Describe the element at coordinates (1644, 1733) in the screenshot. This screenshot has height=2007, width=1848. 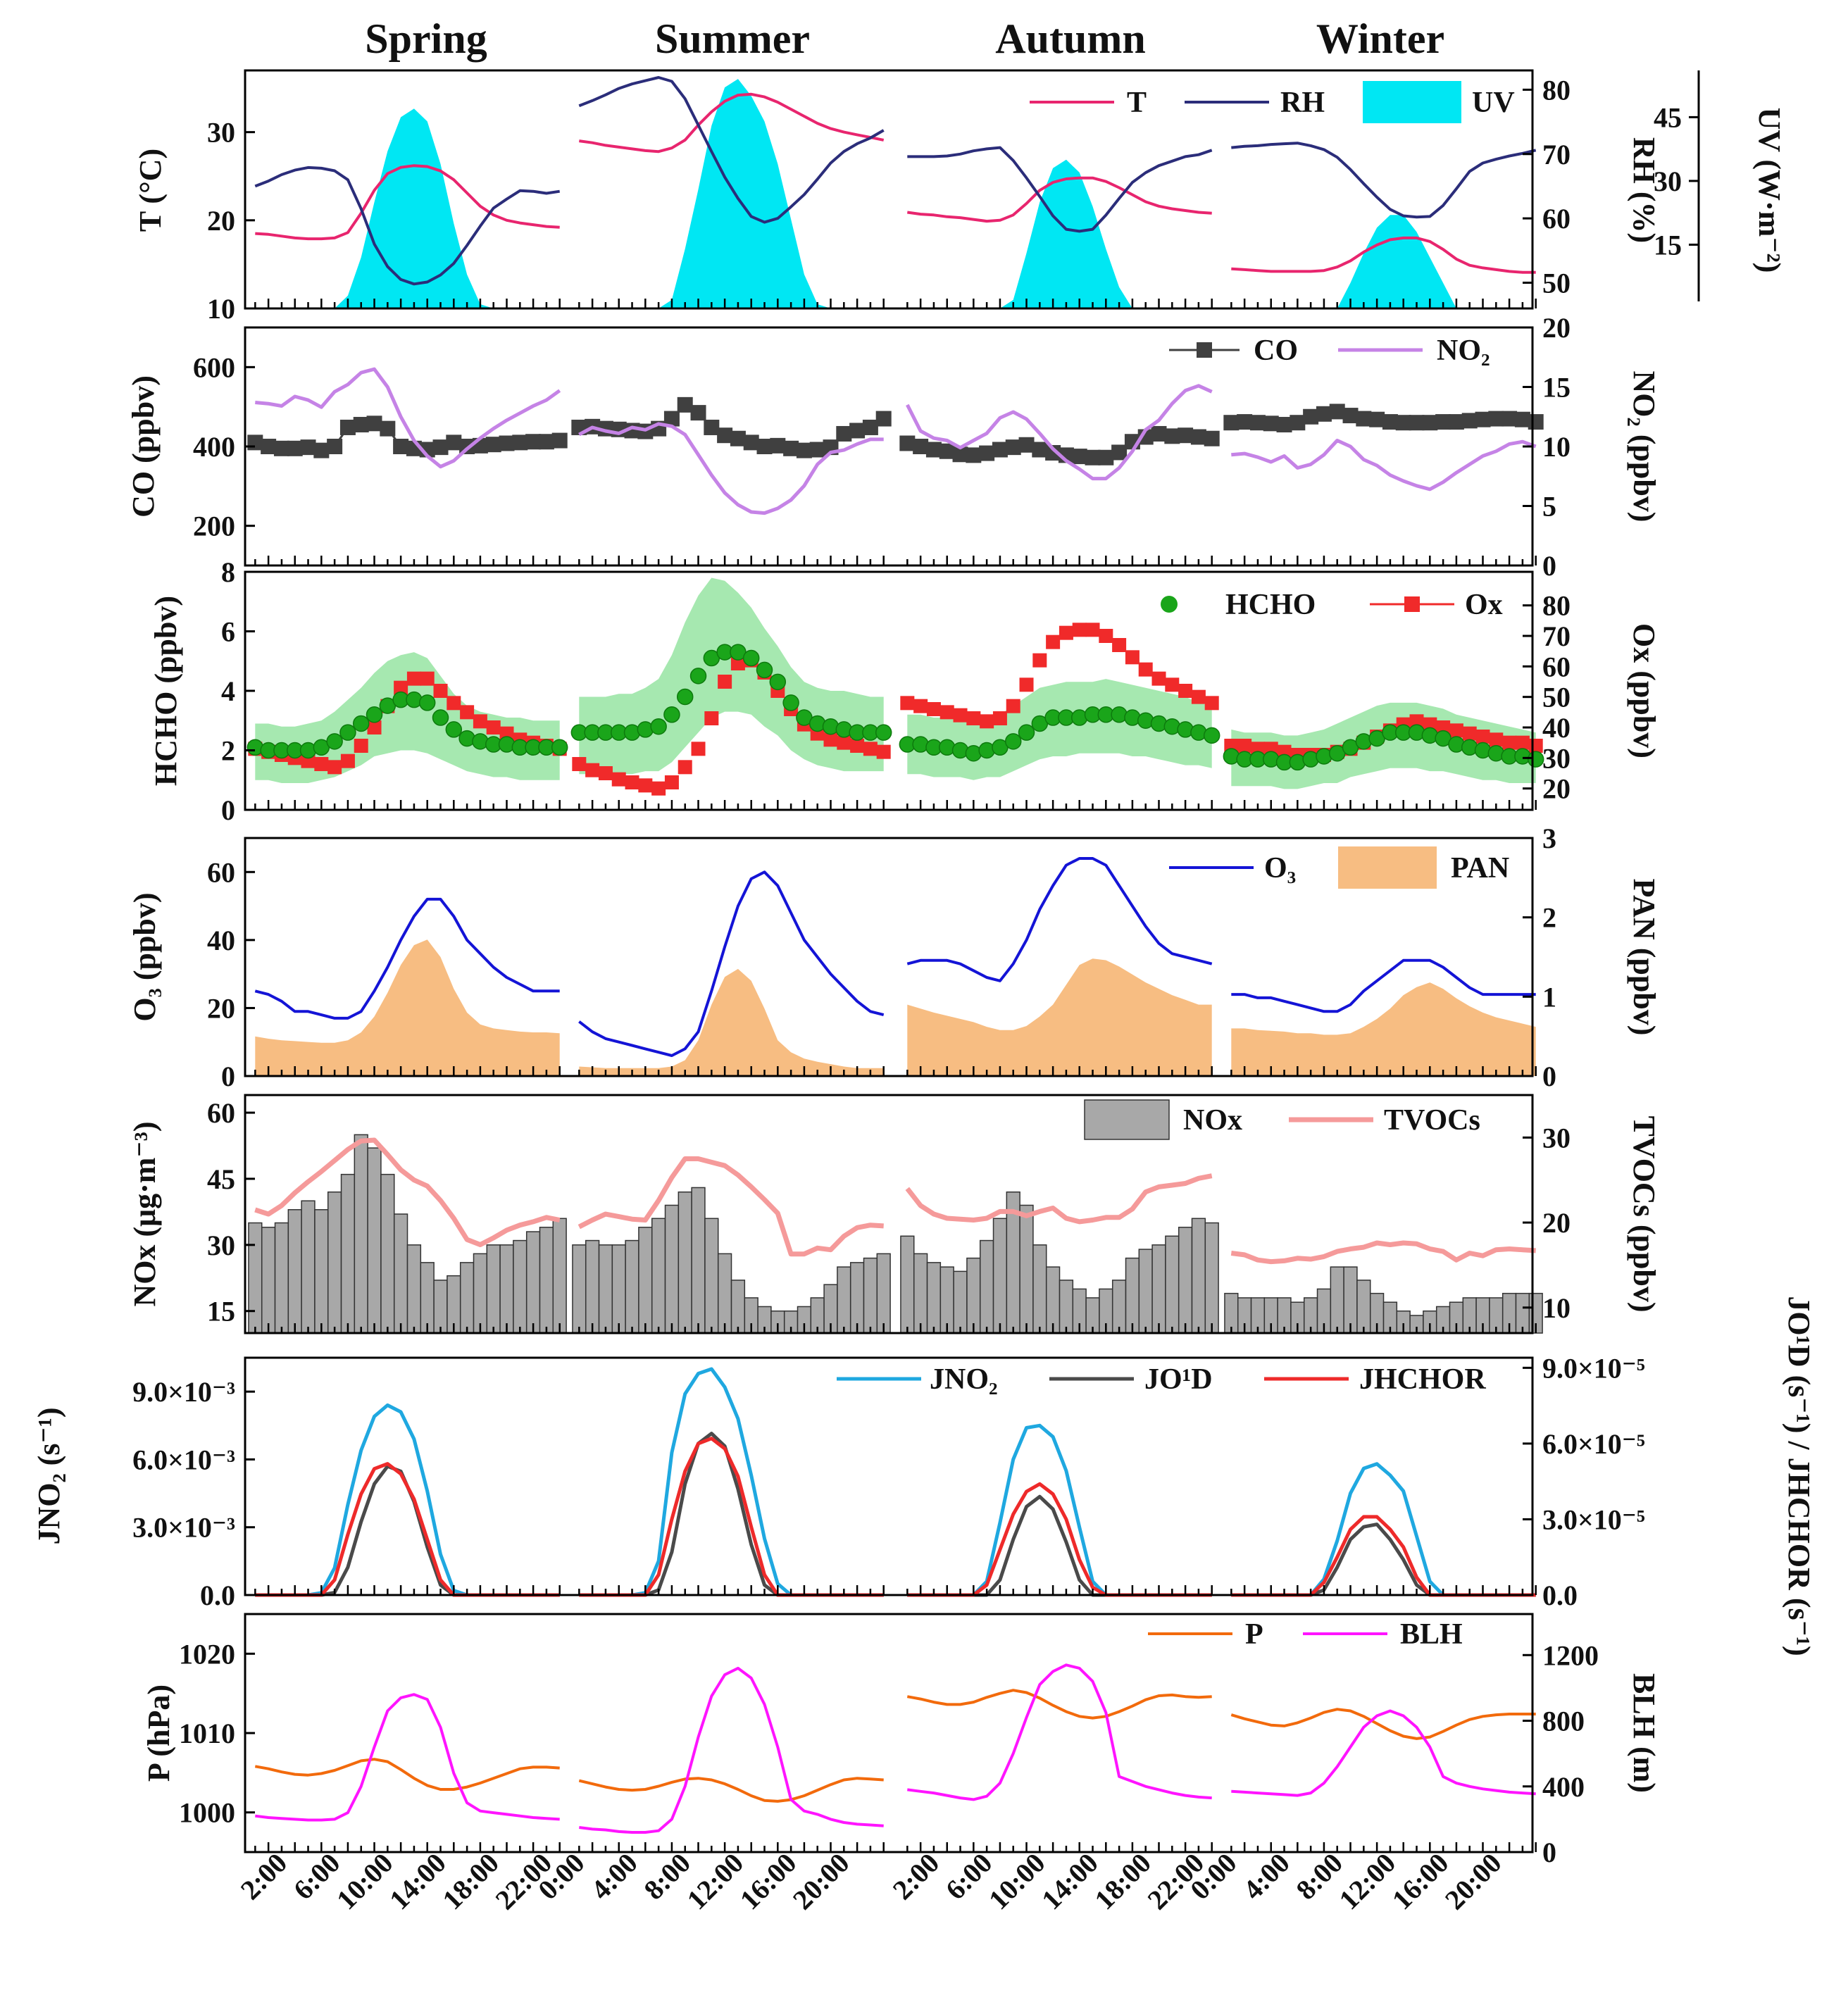
I see `y-axis-label-blh: BLH (m)` at that location.